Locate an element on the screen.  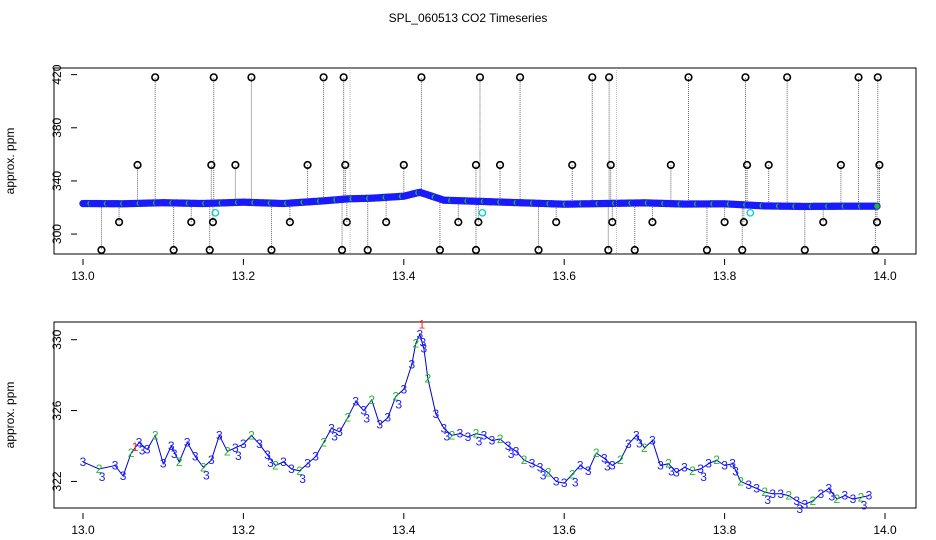
bottom-xtick-label: 13.0 is located at coordinates (83, 530).